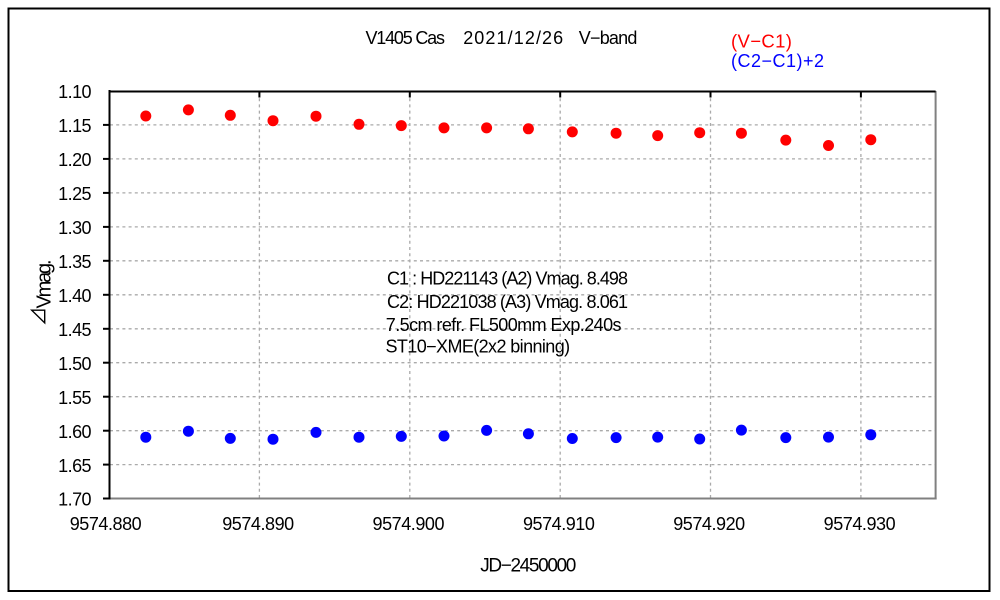 This screenshot has width=1000, height=600. I want to click on svg-text: (V−C1), so click(761, 40).